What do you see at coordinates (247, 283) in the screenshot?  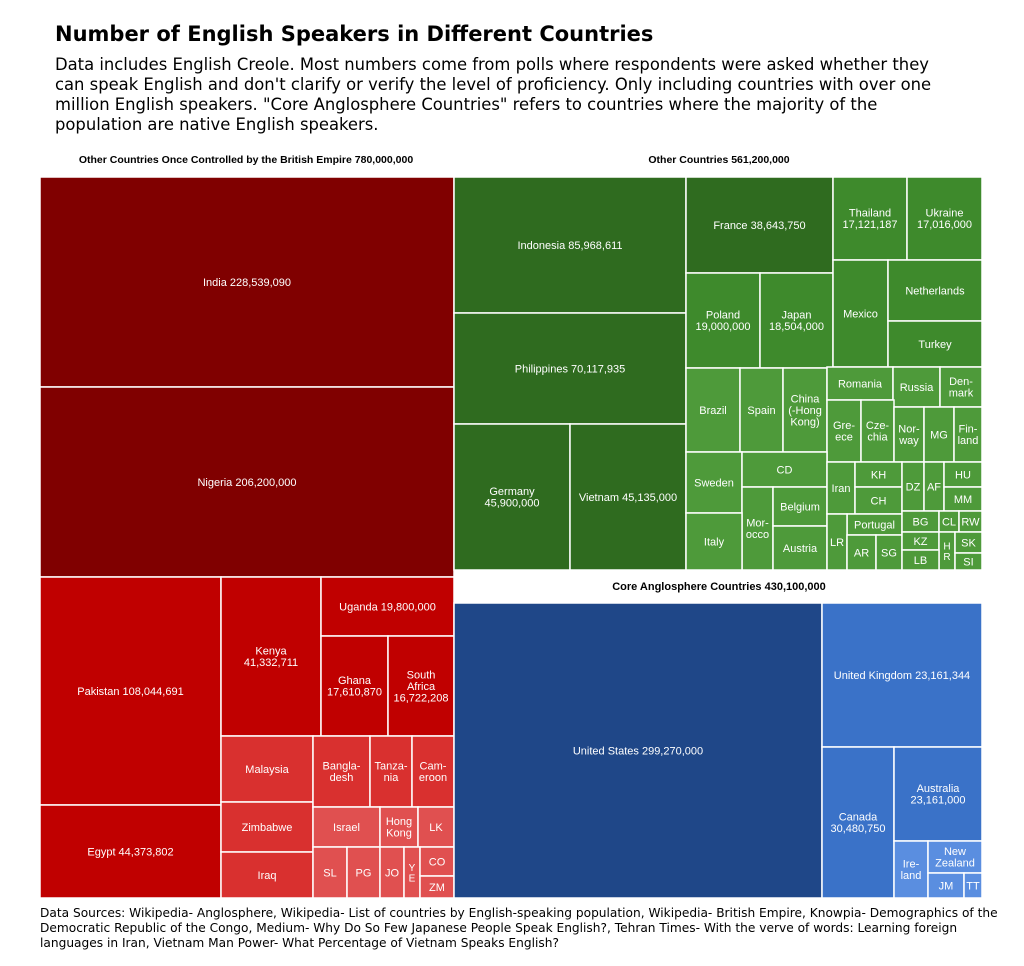 I see `cell-label: India 228,539,090` at bounding box center [247, 283].